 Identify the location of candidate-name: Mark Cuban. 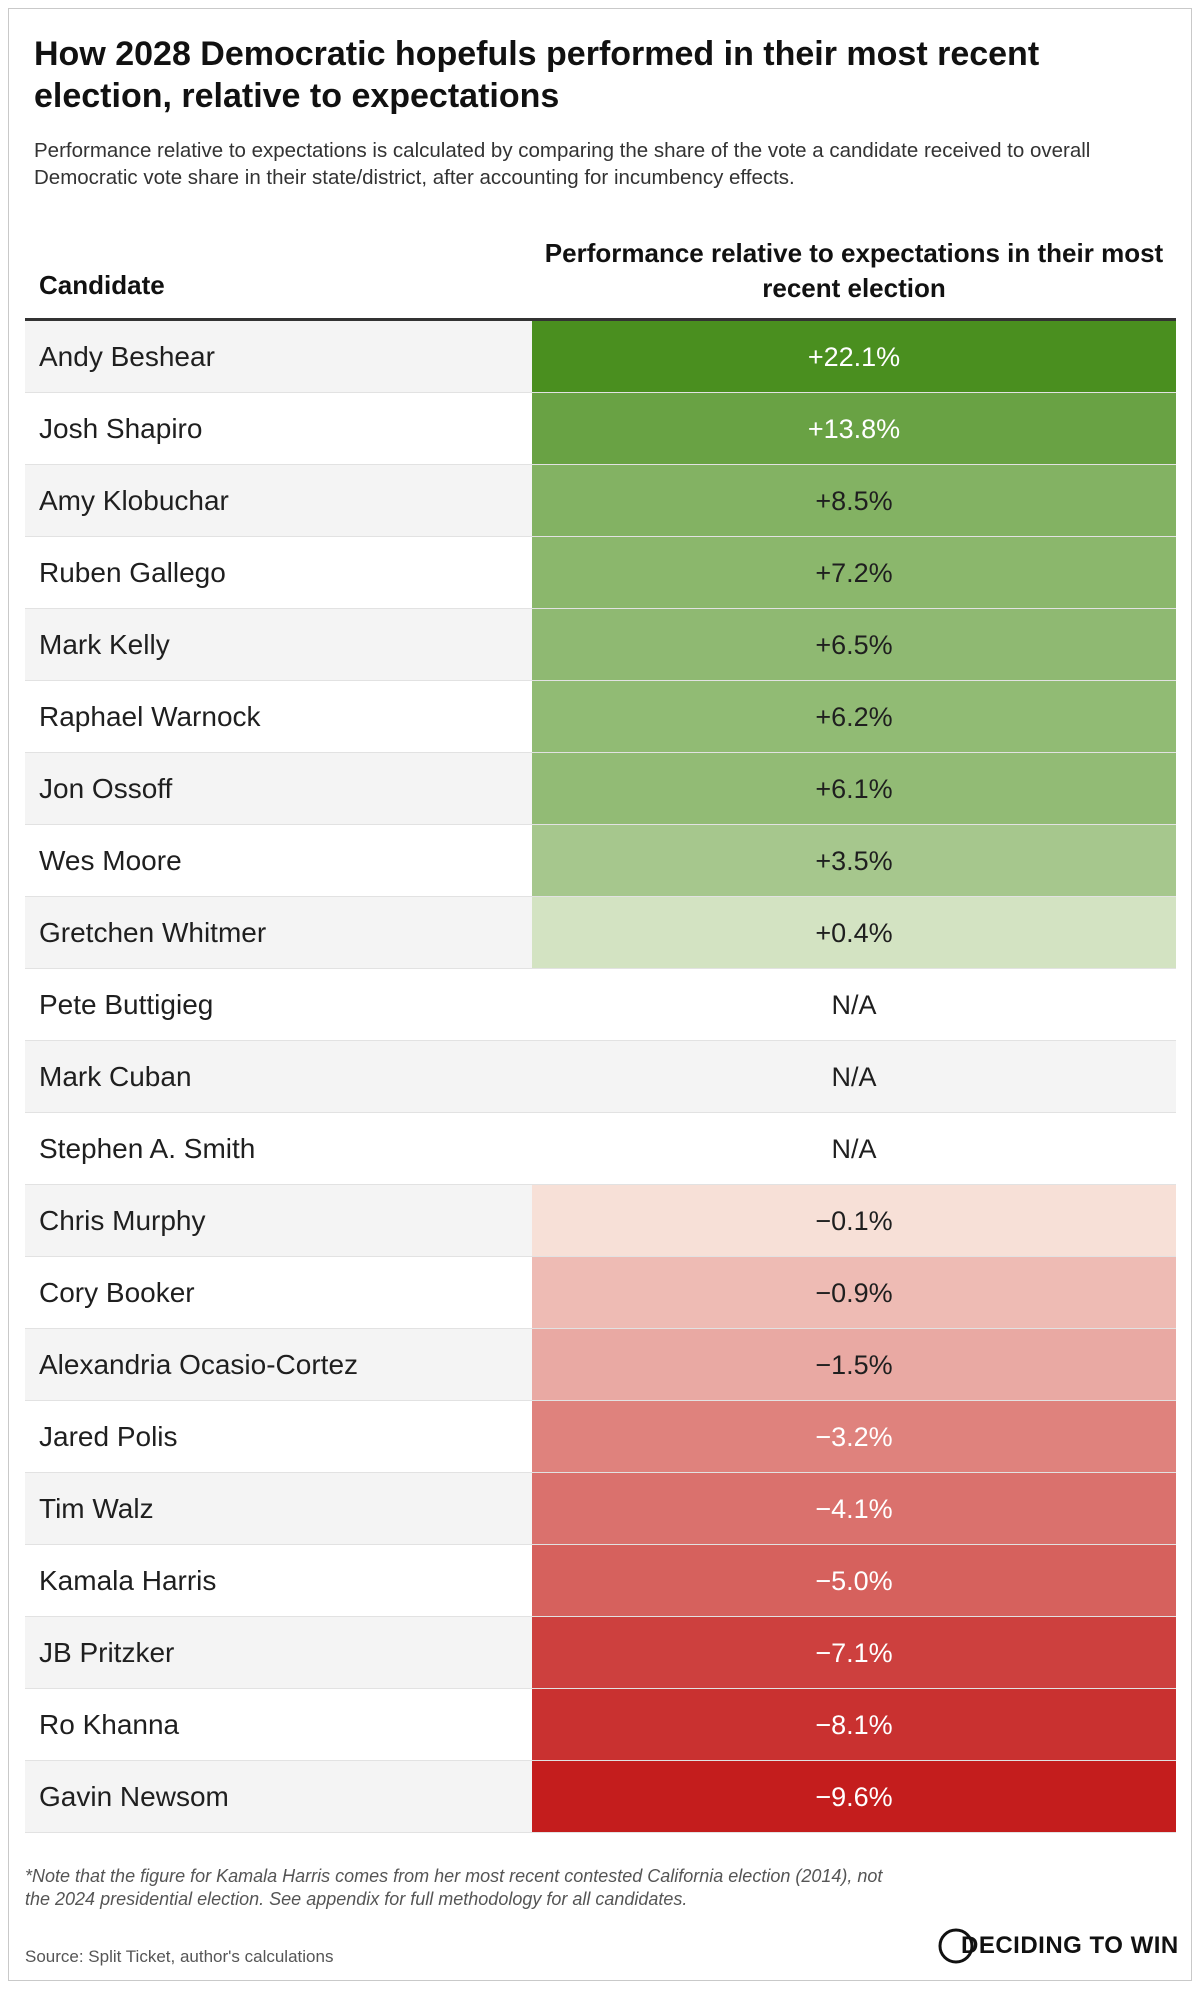
(115, 1076).